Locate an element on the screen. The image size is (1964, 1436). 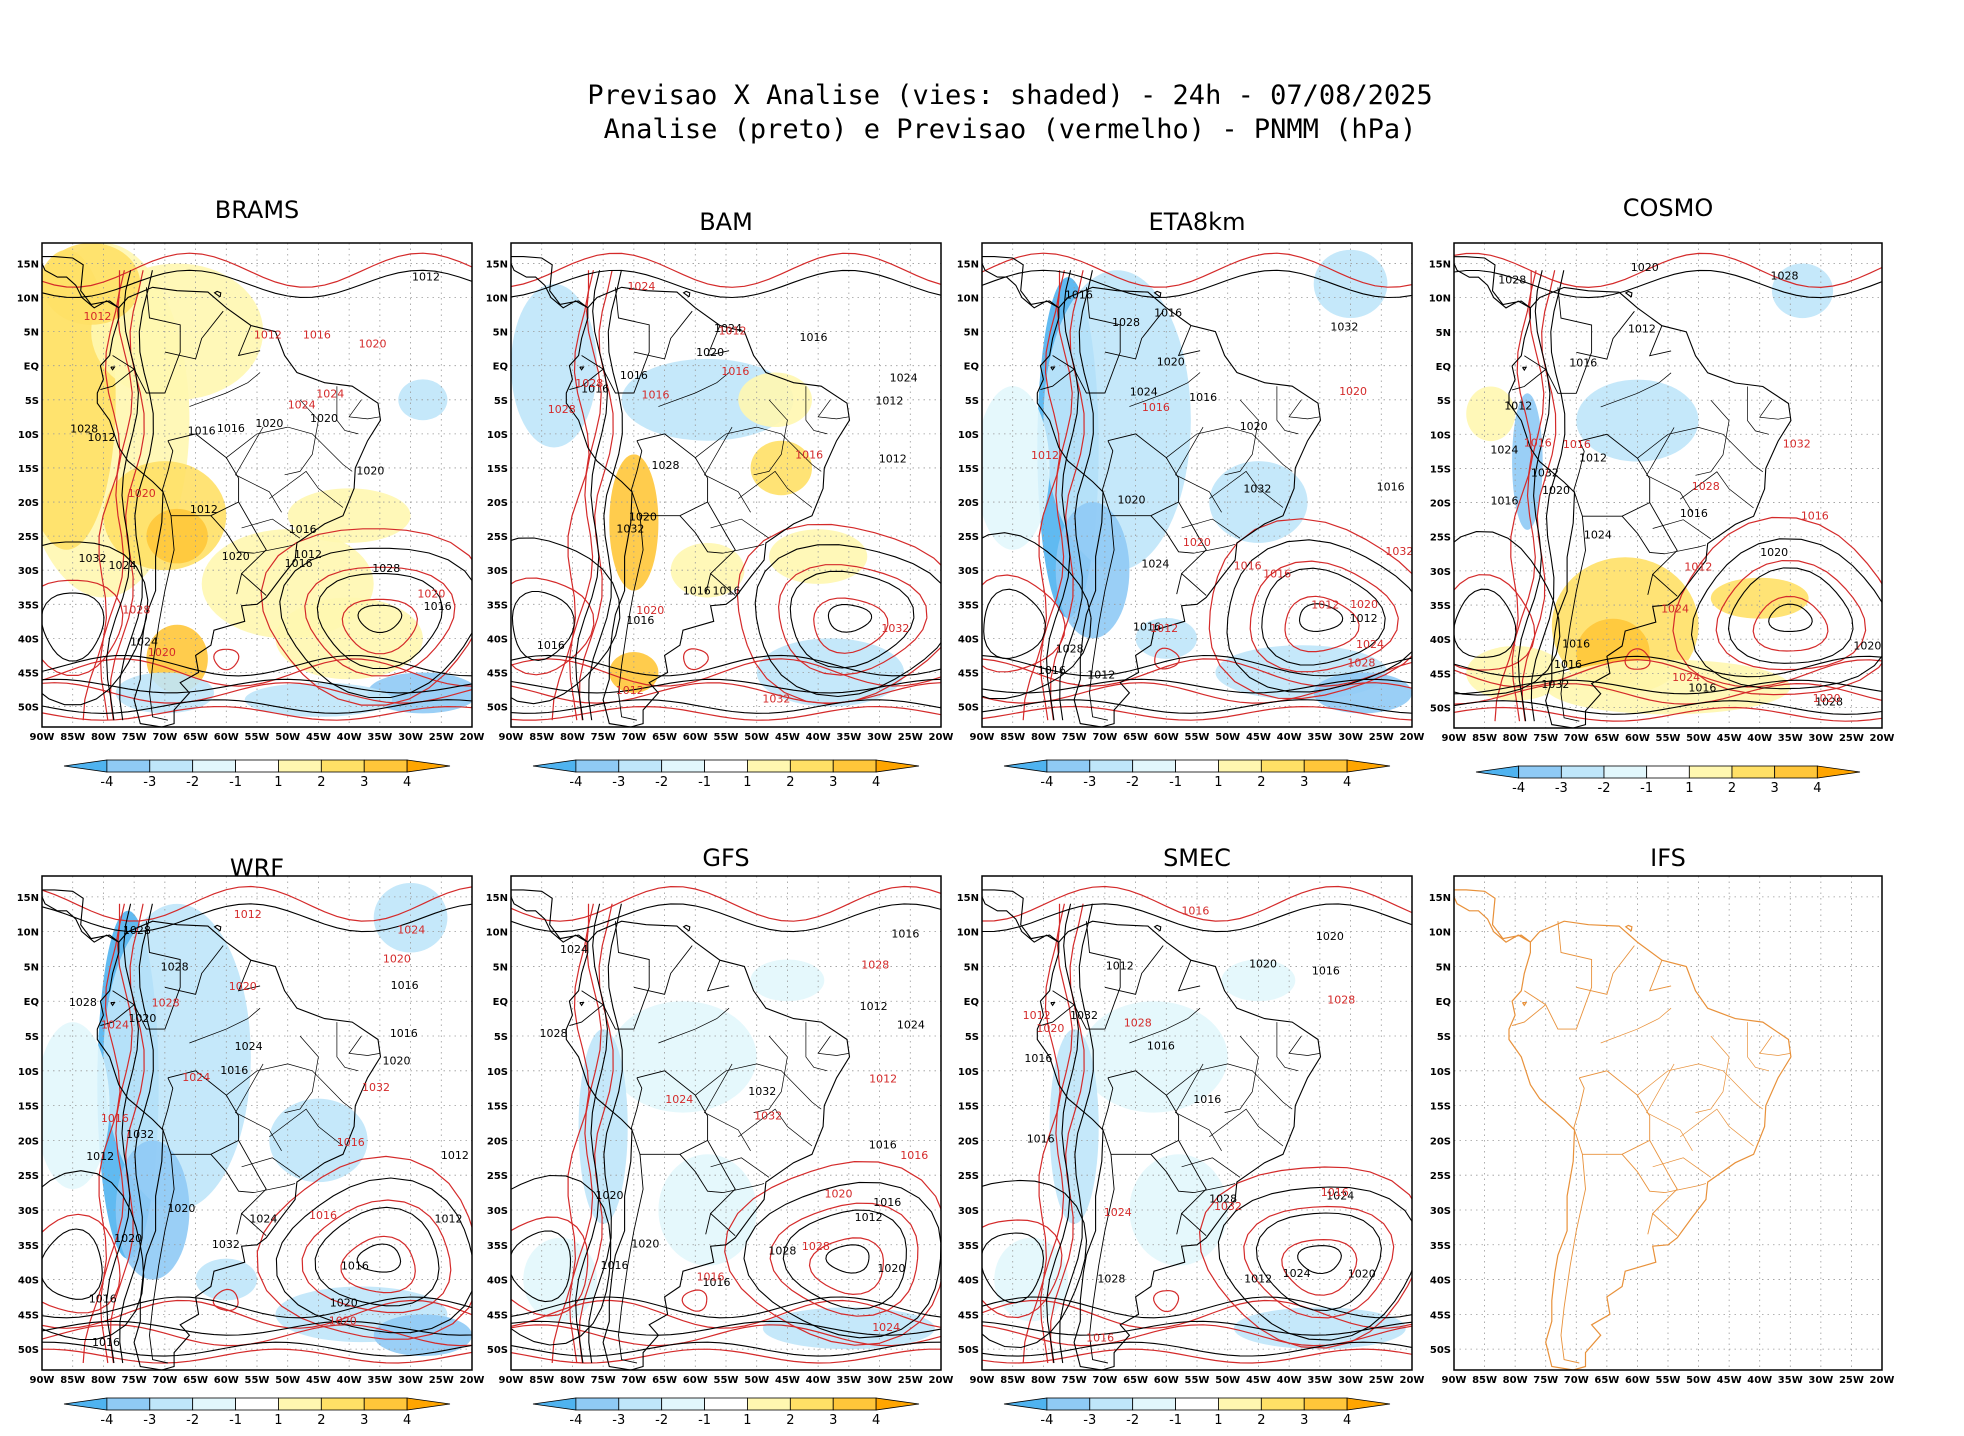
colorbar-label: -4 is located at coordinates (106, 782).